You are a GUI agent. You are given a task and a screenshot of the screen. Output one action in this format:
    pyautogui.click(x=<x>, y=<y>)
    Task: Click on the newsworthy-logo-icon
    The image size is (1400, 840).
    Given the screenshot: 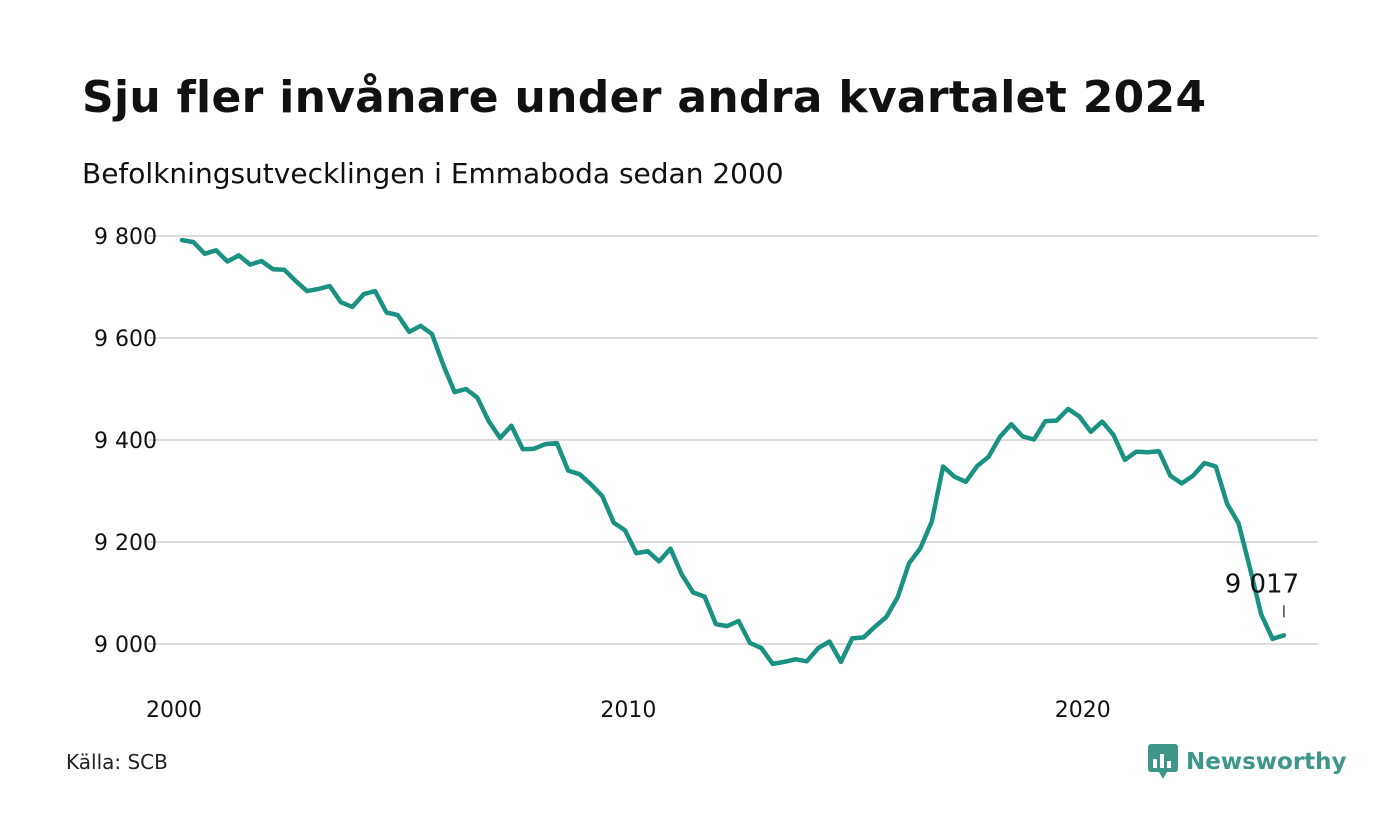 What is the action you would take?
    pyautogui.click(x=1163, y=761)
    